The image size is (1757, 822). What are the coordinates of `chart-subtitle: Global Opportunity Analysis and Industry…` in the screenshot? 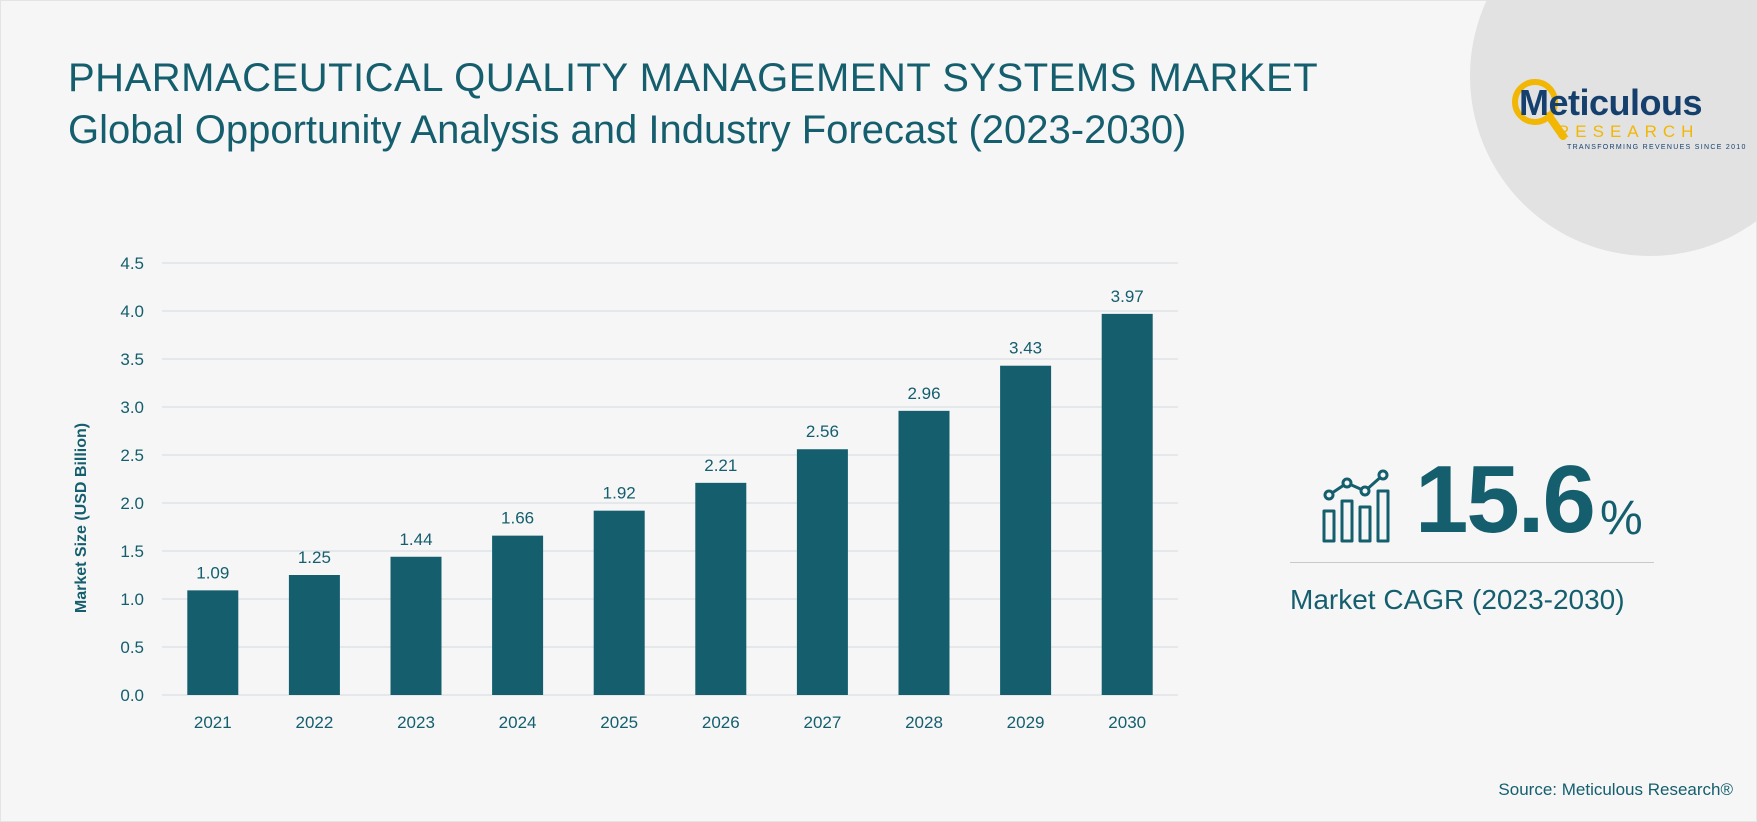 It's located at (627, 130).